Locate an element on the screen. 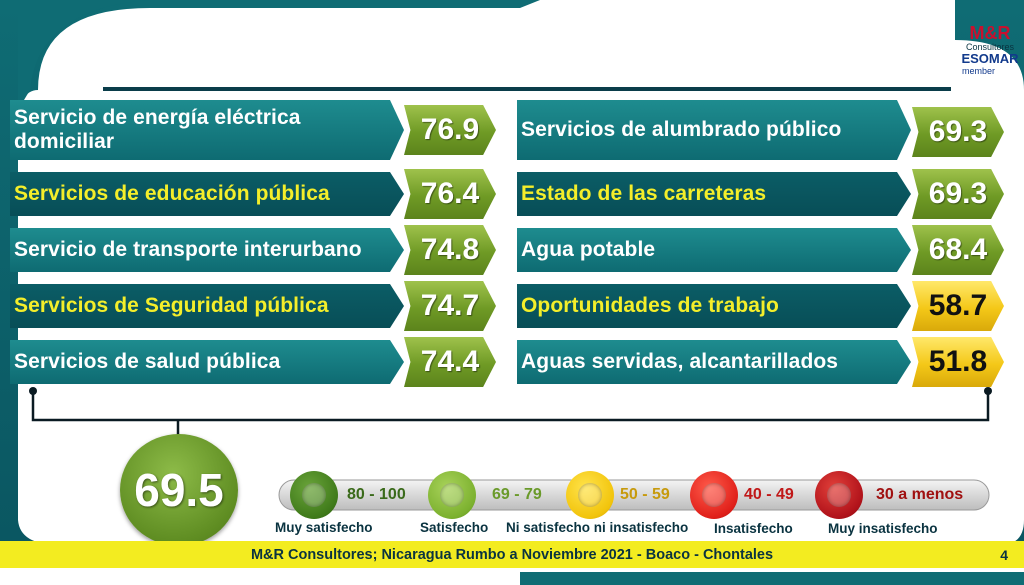  service-row-label: Agua potable is located at coordinates (714, 250).